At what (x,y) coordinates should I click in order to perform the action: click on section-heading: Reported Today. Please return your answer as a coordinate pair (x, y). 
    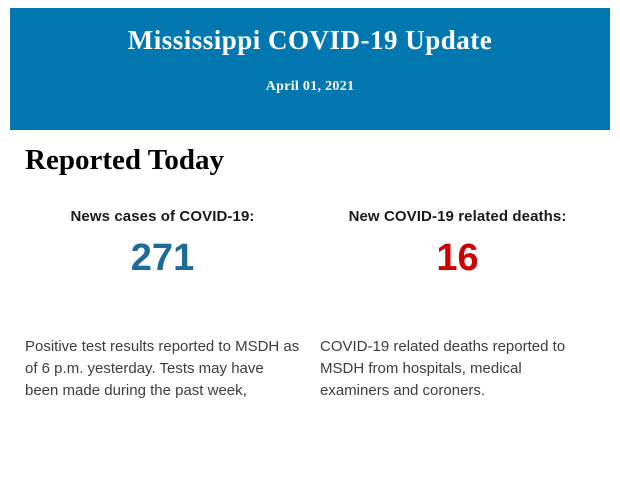
    Looking at the image, I should click on (125, 160).